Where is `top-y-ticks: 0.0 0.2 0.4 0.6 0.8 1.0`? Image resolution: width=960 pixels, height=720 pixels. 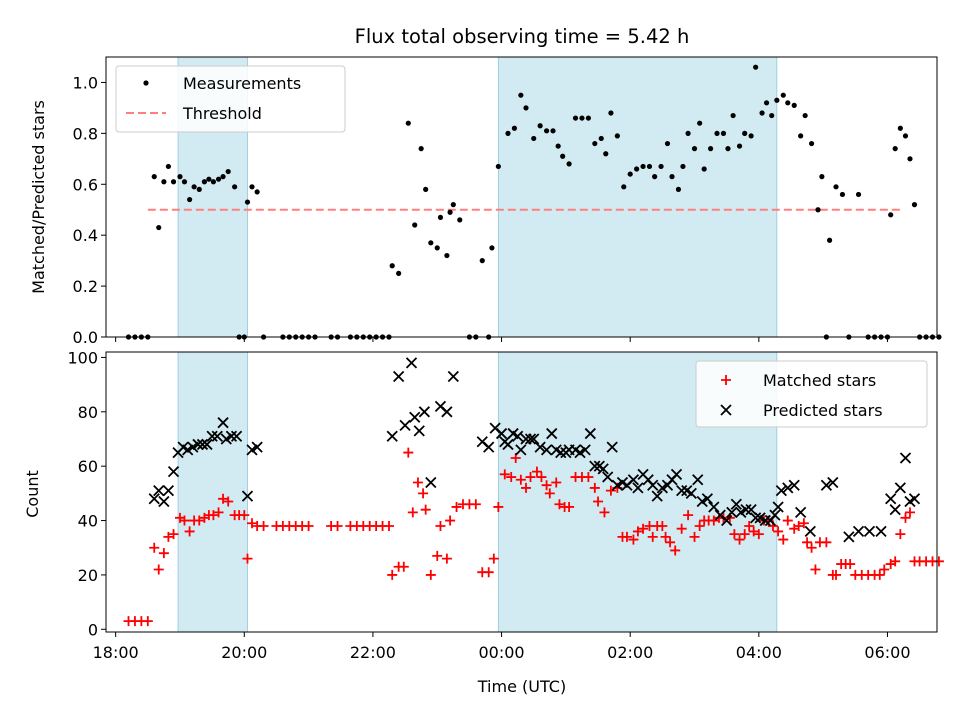
top-y-ticks: 0.0 0.2 0.4 0.6 0.8 1.0 is located at coordinates (89, 210).